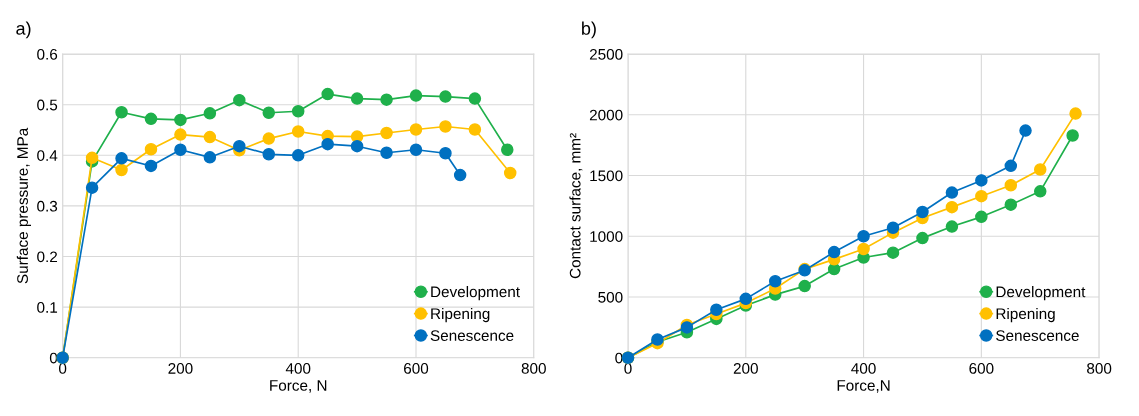  Describe the element at coordinates (23, 205) in the screenshot. I see `y-axis-title: Surface pressure, MPa` at that location.